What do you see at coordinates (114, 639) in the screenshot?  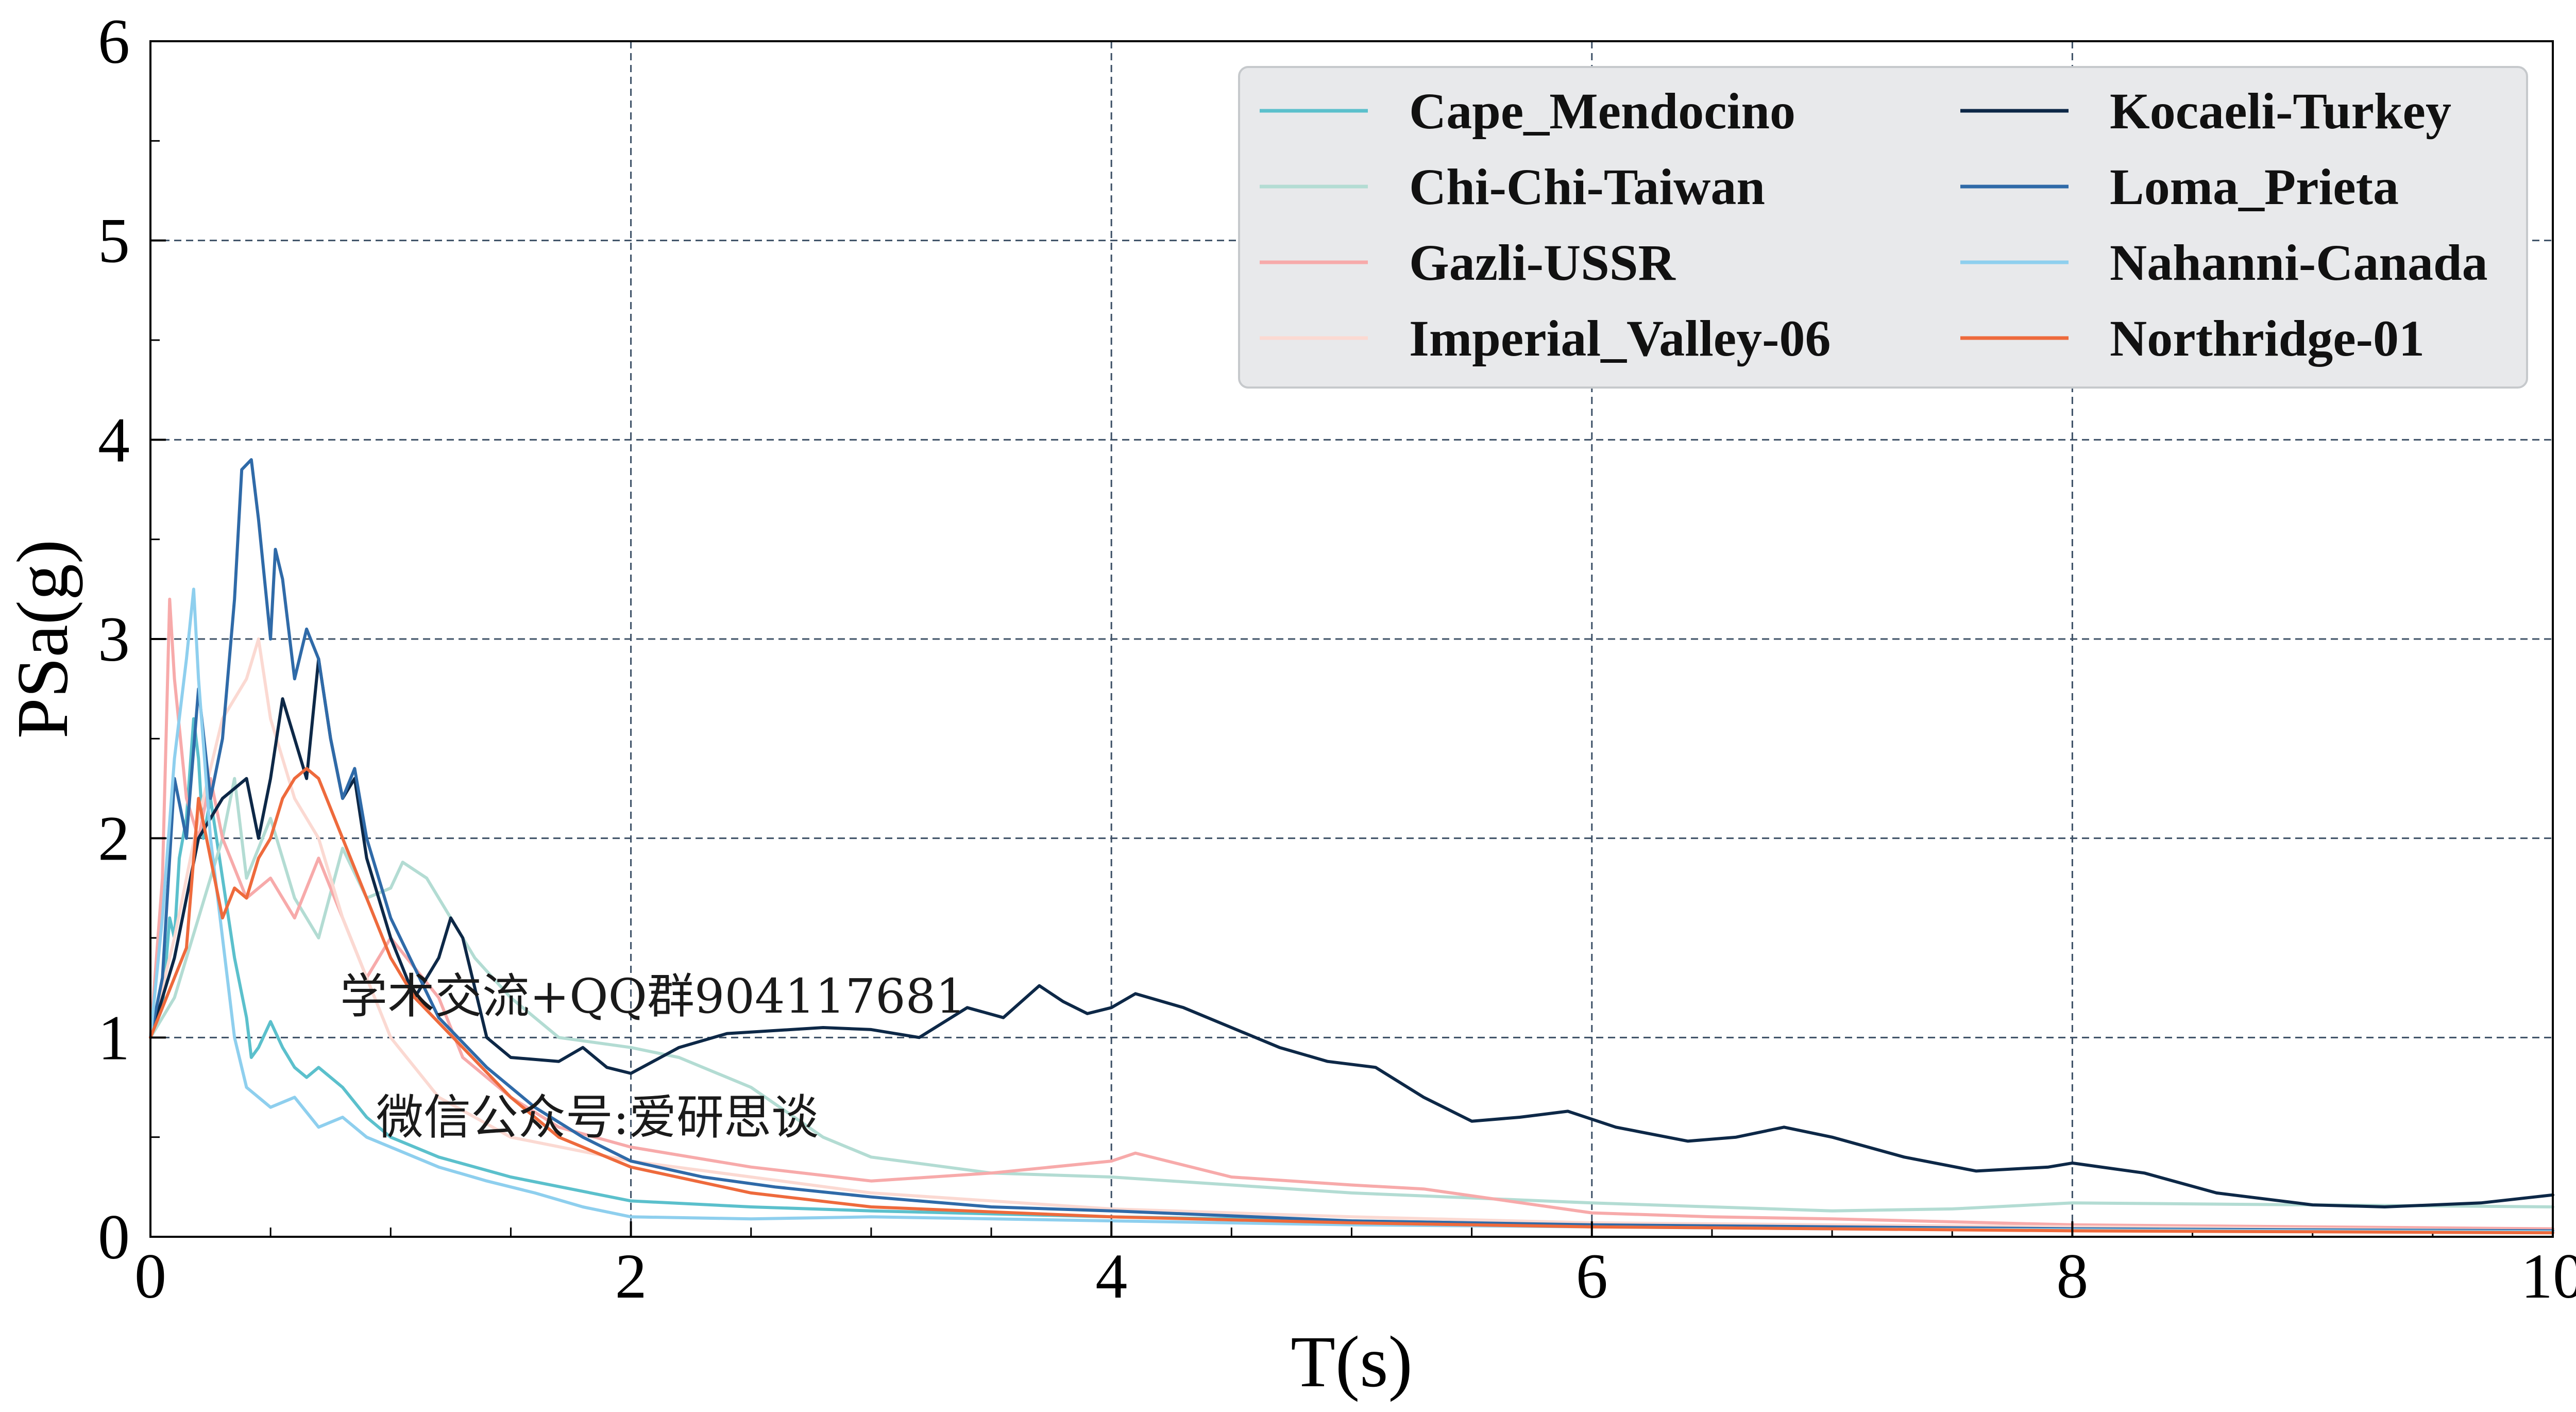 I see `y-tick-label: 3` at bounding box center [114, 639].